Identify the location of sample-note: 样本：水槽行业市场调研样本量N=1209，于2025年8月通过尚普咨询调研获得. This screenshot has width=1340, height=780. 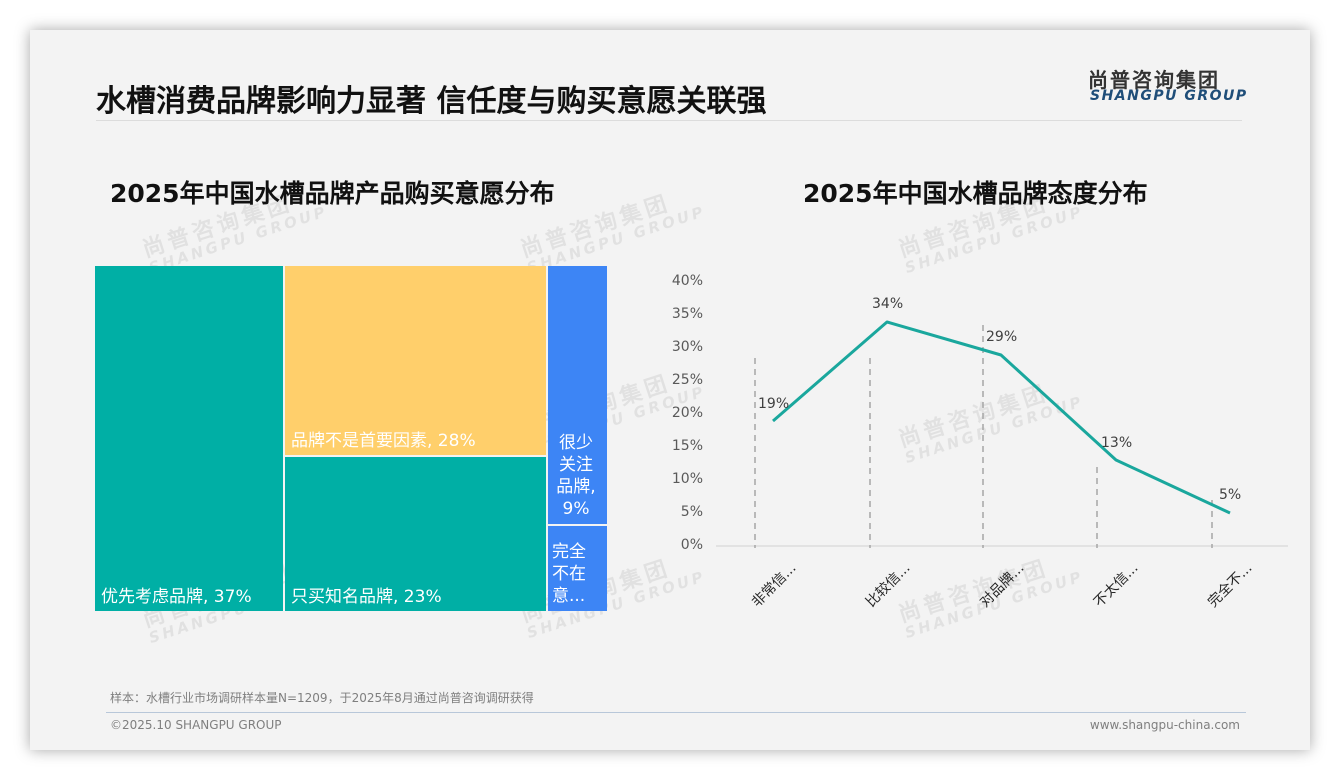
(322, 698).